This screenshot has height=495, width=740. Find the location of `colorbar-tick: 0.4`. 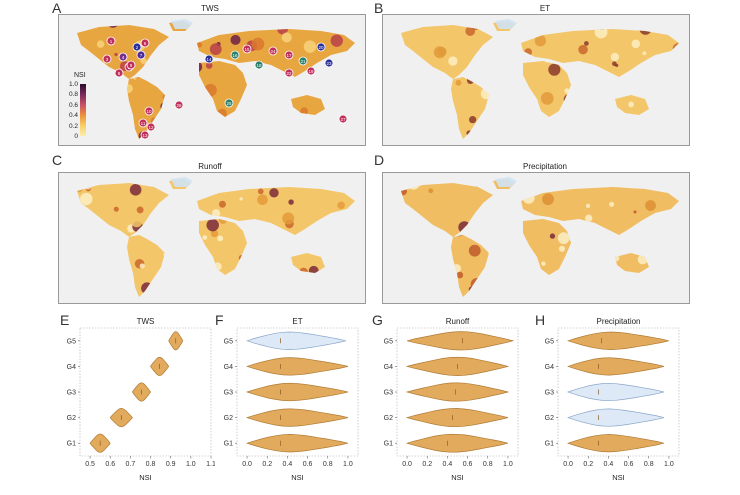

colorbar-tick: 0.4 is located at coordinates (73, 116).